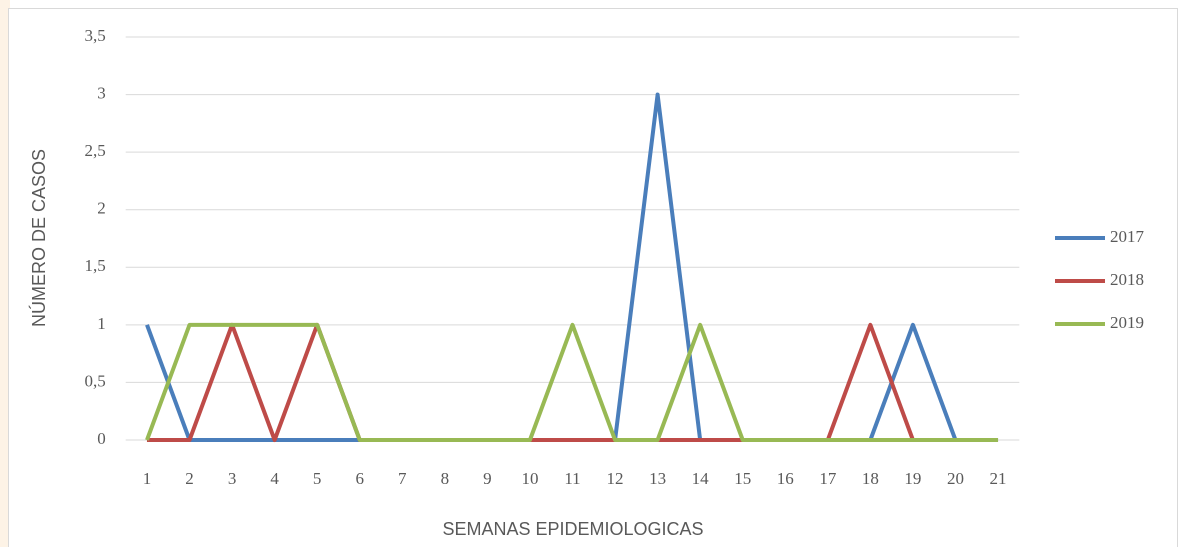 The image size is (1179, 547). Describe the element at coordinates (274, 478) in the screenshot. I see `x-tick-label: 4` at that location.